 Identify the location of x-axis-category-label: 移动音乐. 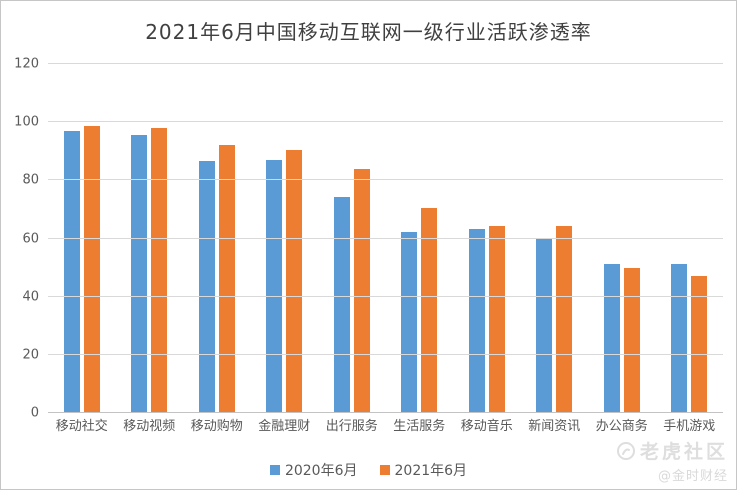
(486, 426).